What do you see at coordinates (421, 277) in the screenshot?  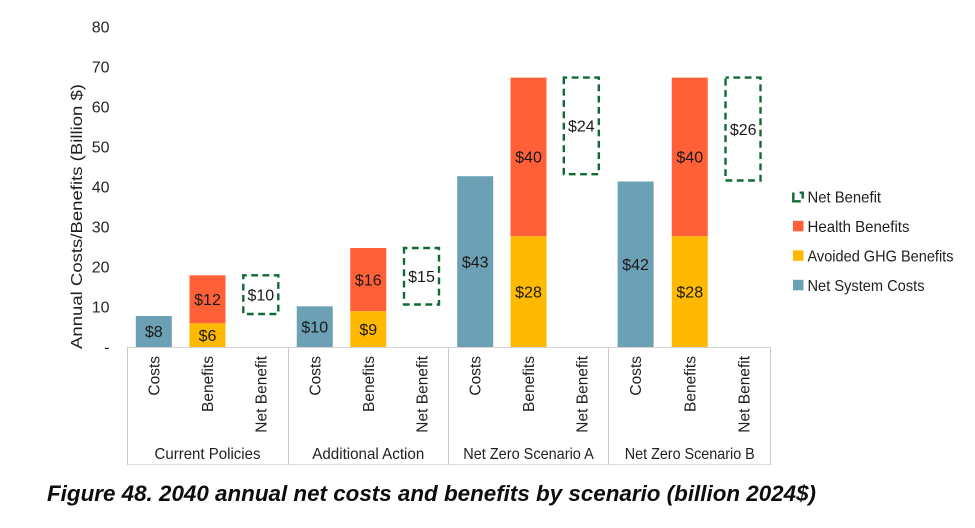 I see `svg-text: $15` at bounding box center [421, 277].